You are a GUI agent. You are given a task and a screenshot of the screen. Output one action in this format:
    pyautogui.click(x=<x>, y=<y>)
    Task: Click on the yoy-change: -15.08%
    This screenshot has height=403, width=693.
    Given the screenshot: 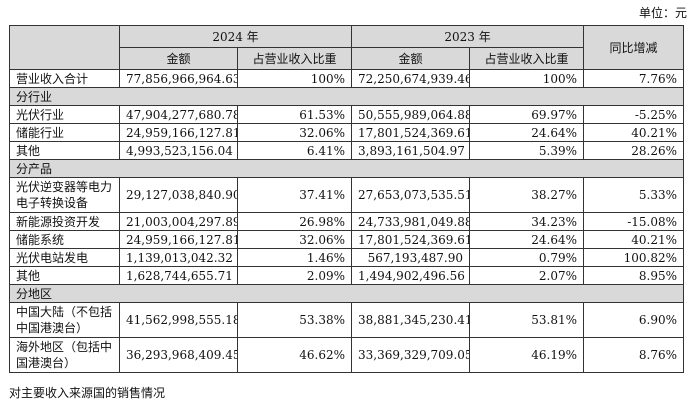 What is the action you would take?
    pyautogui.click(x=634, y=221)
    